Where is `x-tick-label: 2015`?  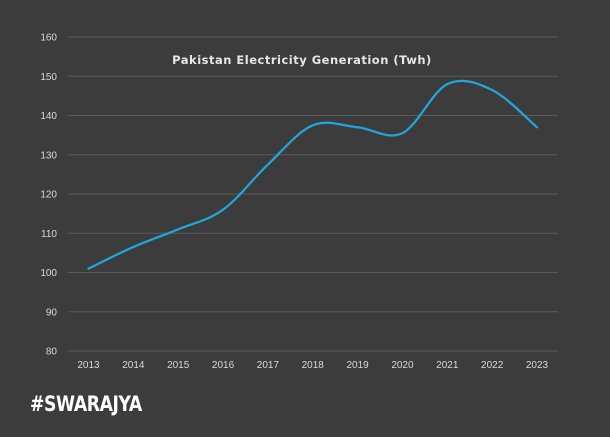 x-tick-label: 2015 is located at coordinates (178, 365).